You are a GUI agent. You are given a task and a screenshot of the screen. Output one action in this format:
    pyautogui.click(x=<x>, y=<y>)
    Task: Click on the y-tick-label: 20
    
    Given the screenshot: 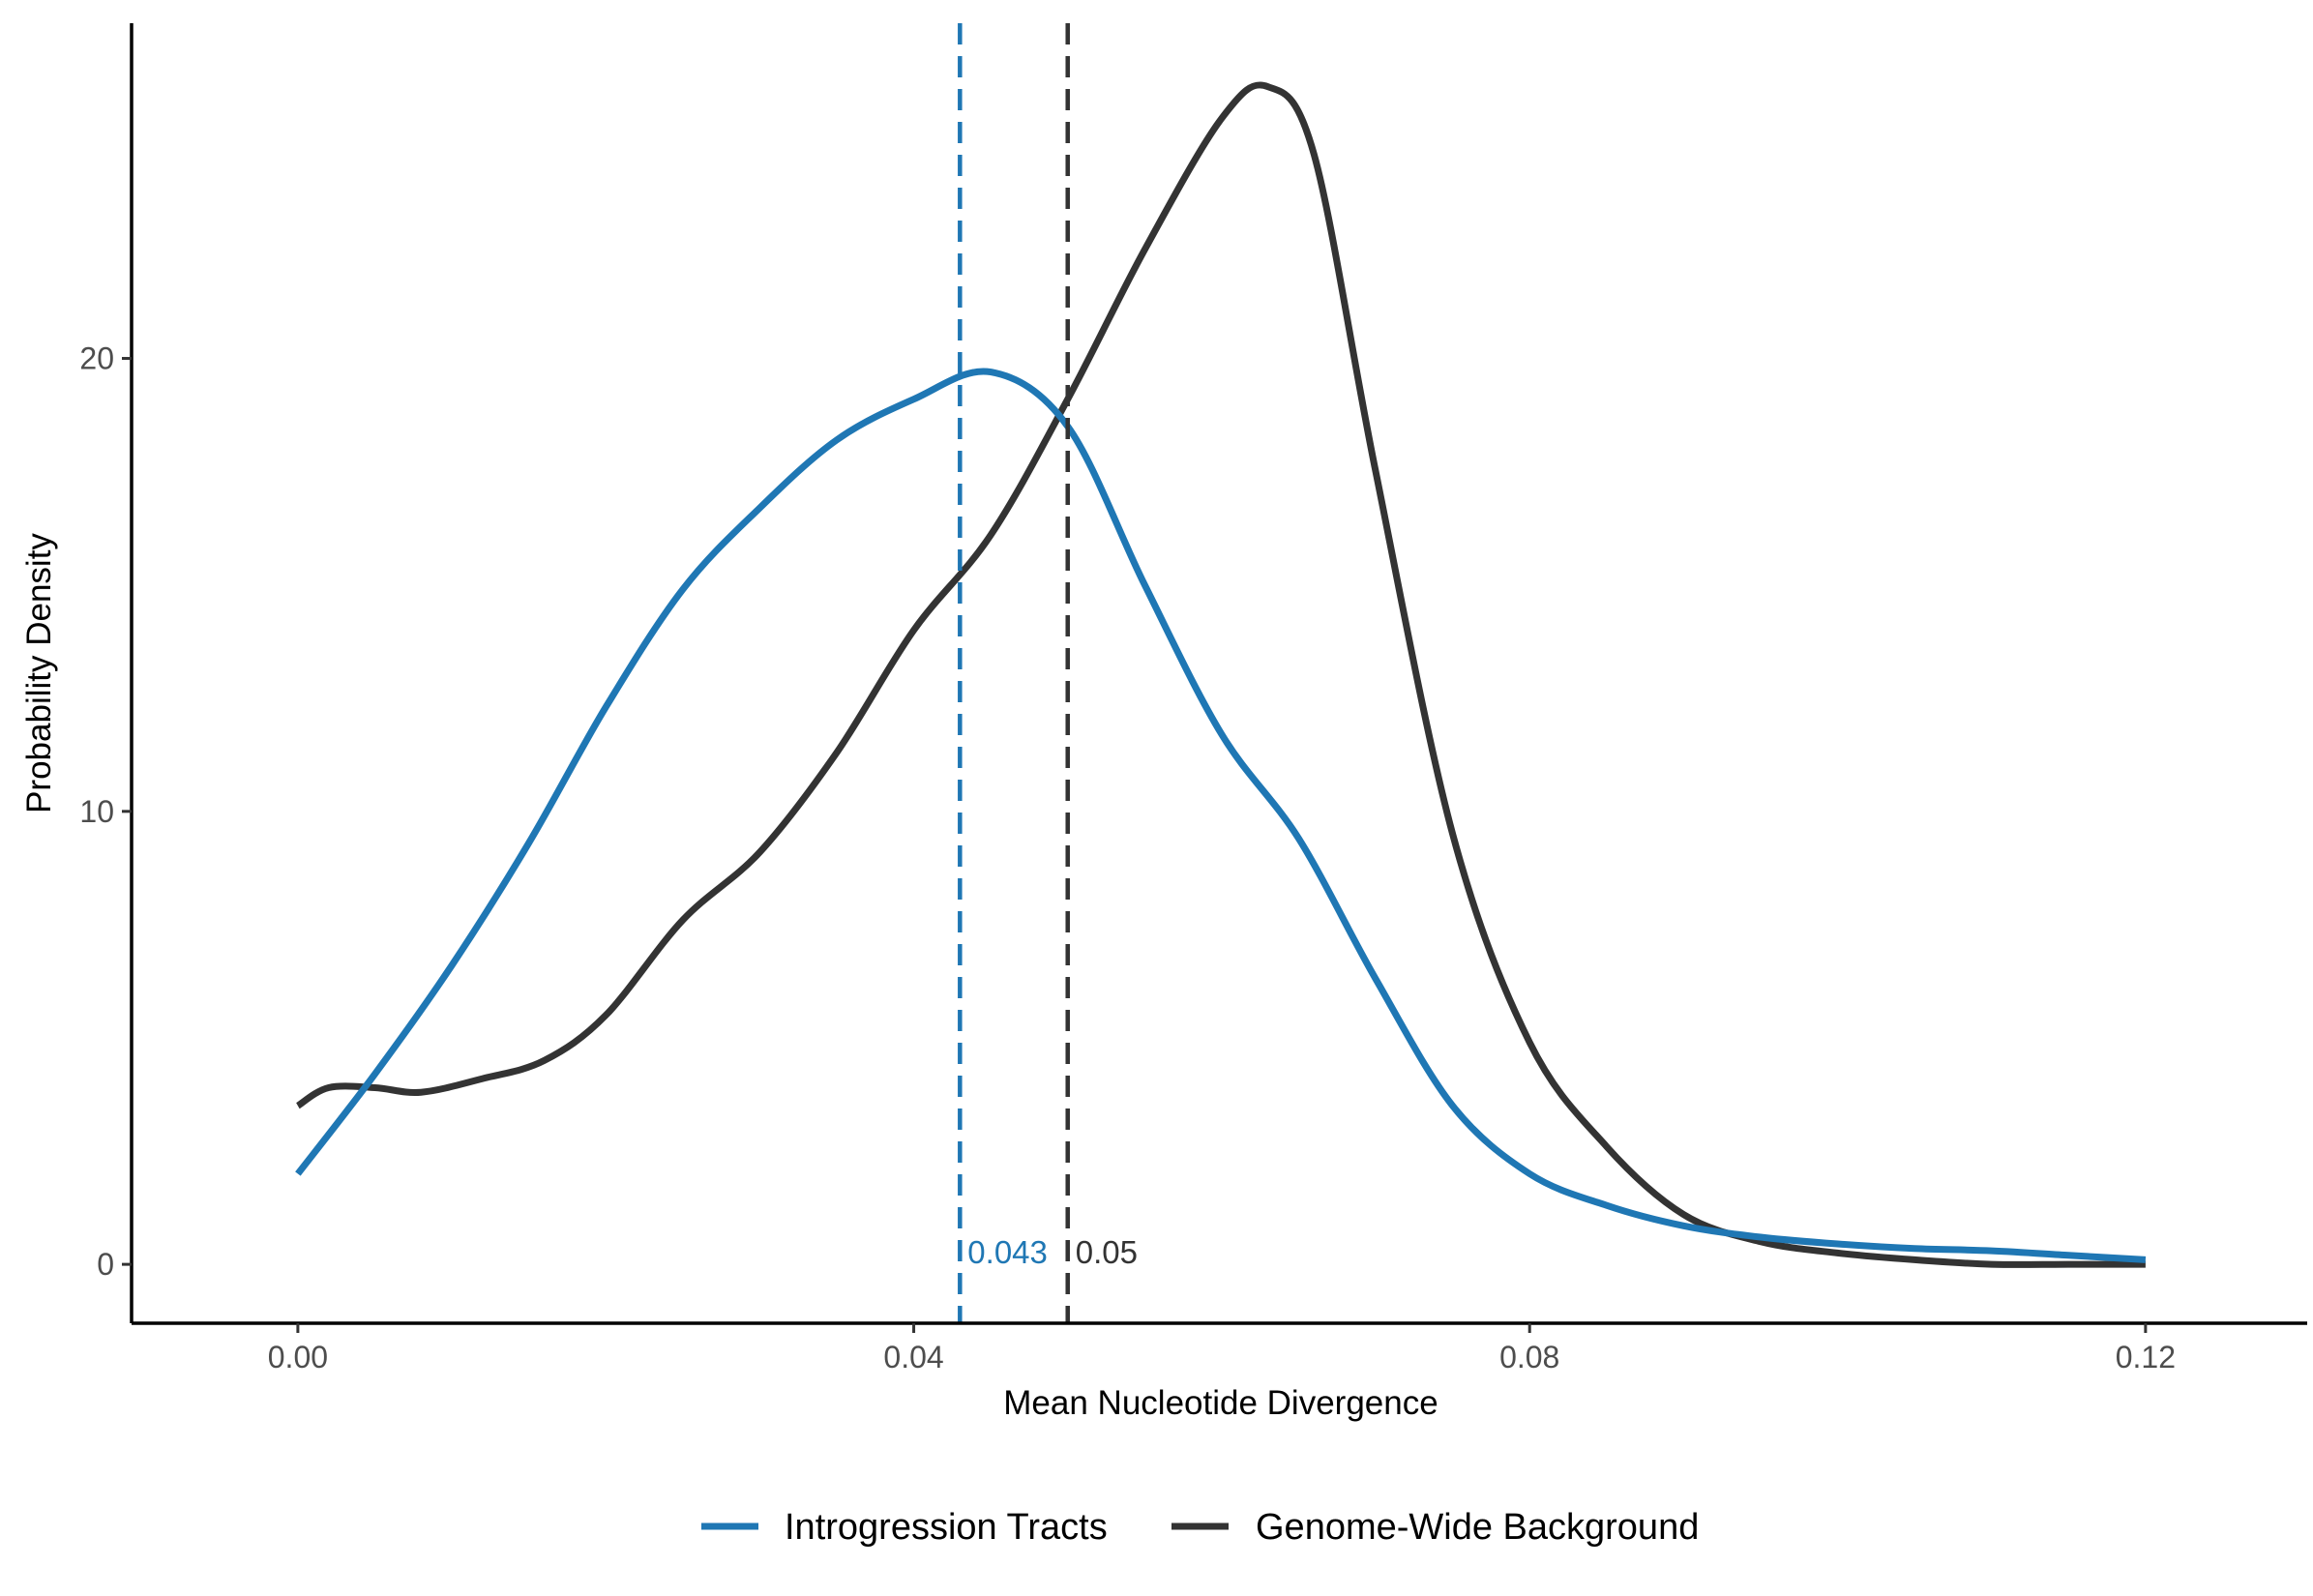 What is the action you would take?
    pyautogui.click(x=97, y=358)
    